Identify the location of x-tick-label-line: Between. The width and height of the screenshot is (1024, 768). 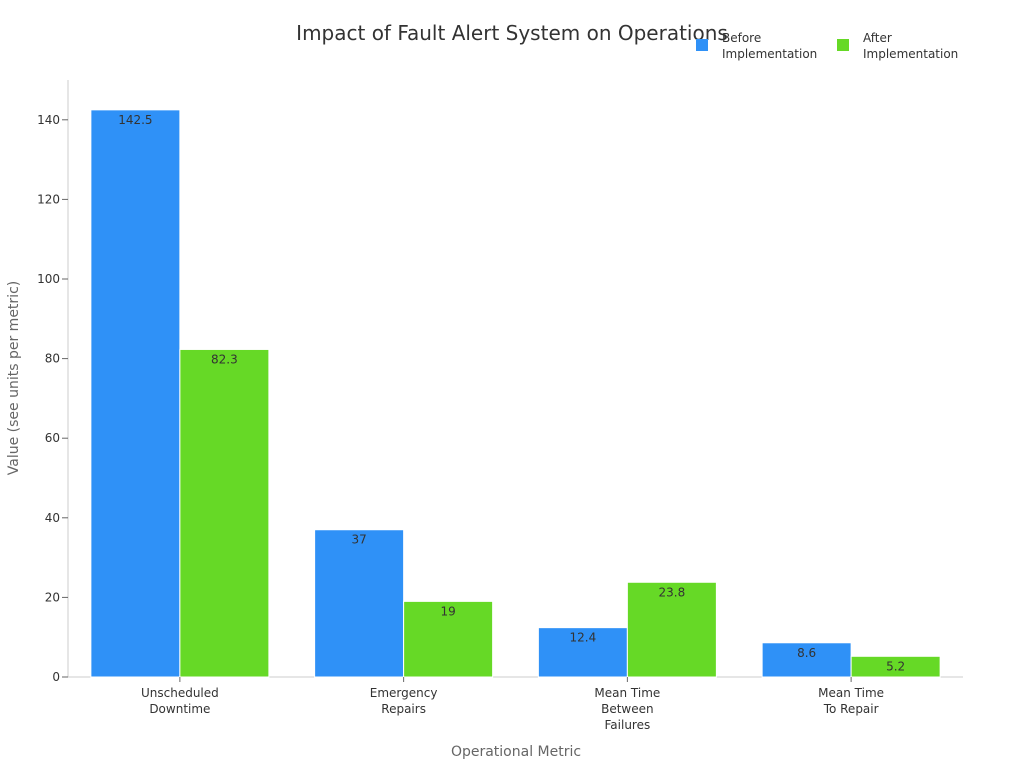
(627, 709).